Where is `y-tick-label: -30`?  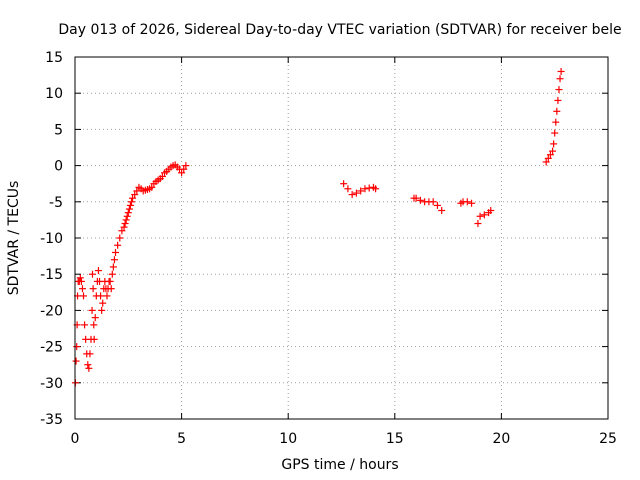
y-tick-label: -30 is located at coordinates (51, 384).